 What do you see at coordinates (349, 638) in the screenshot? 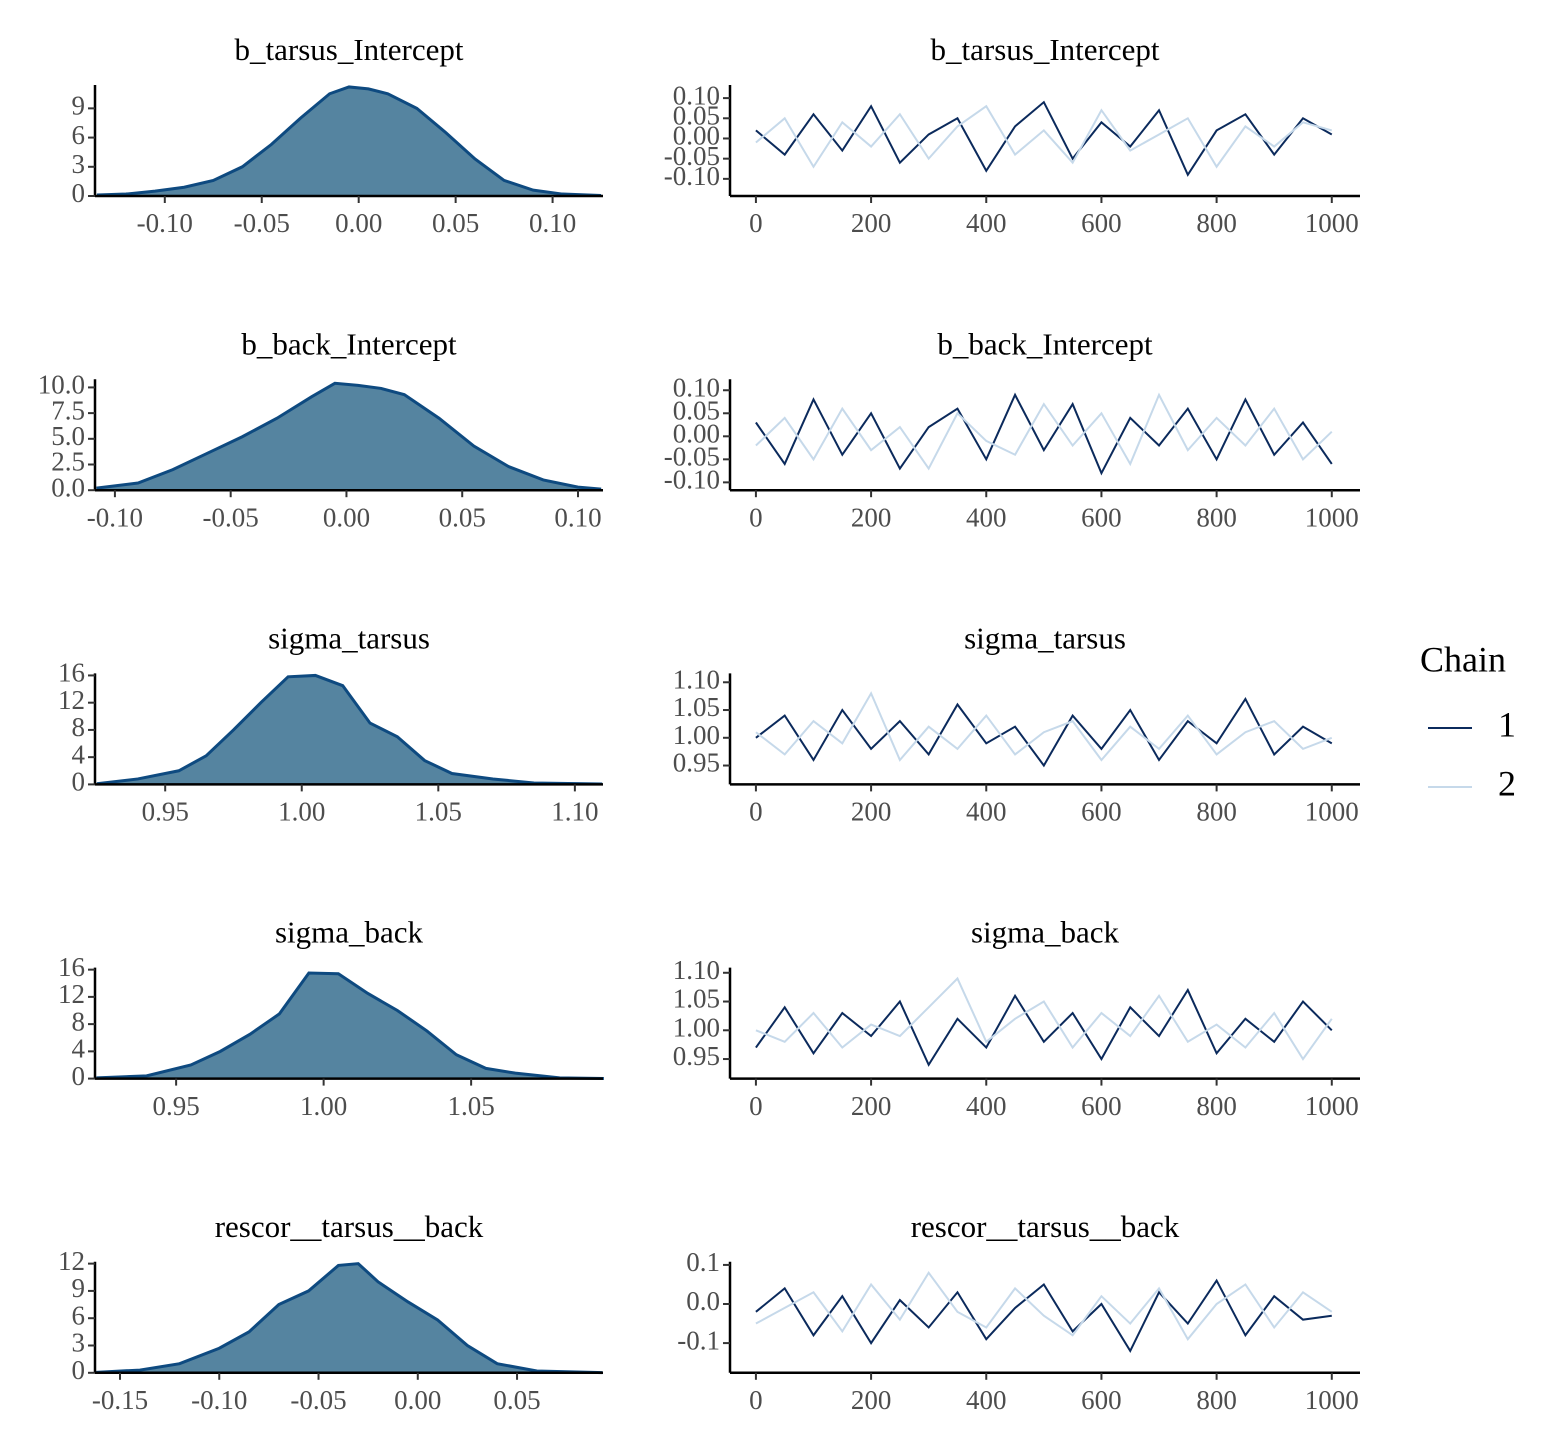
I see `panel-title: sigma_tarsus` at bounding box center [349, 638].